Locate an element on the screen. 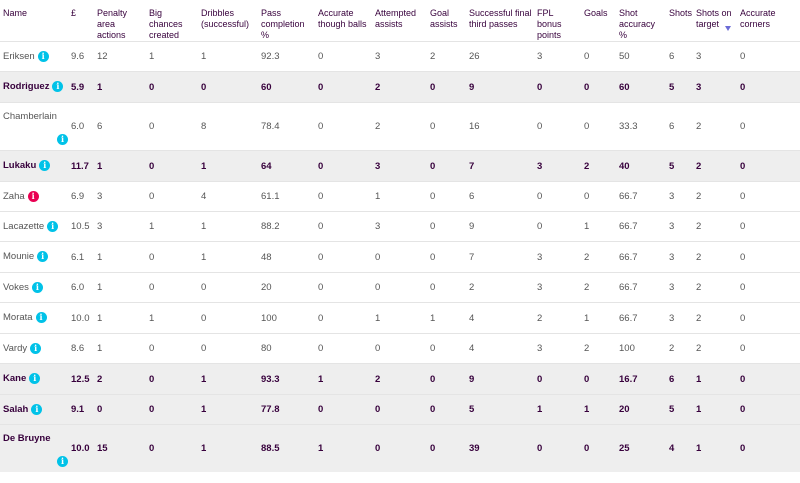  header-penalty-area-actions: Penalty area actions is located at coordinates (112, 24).